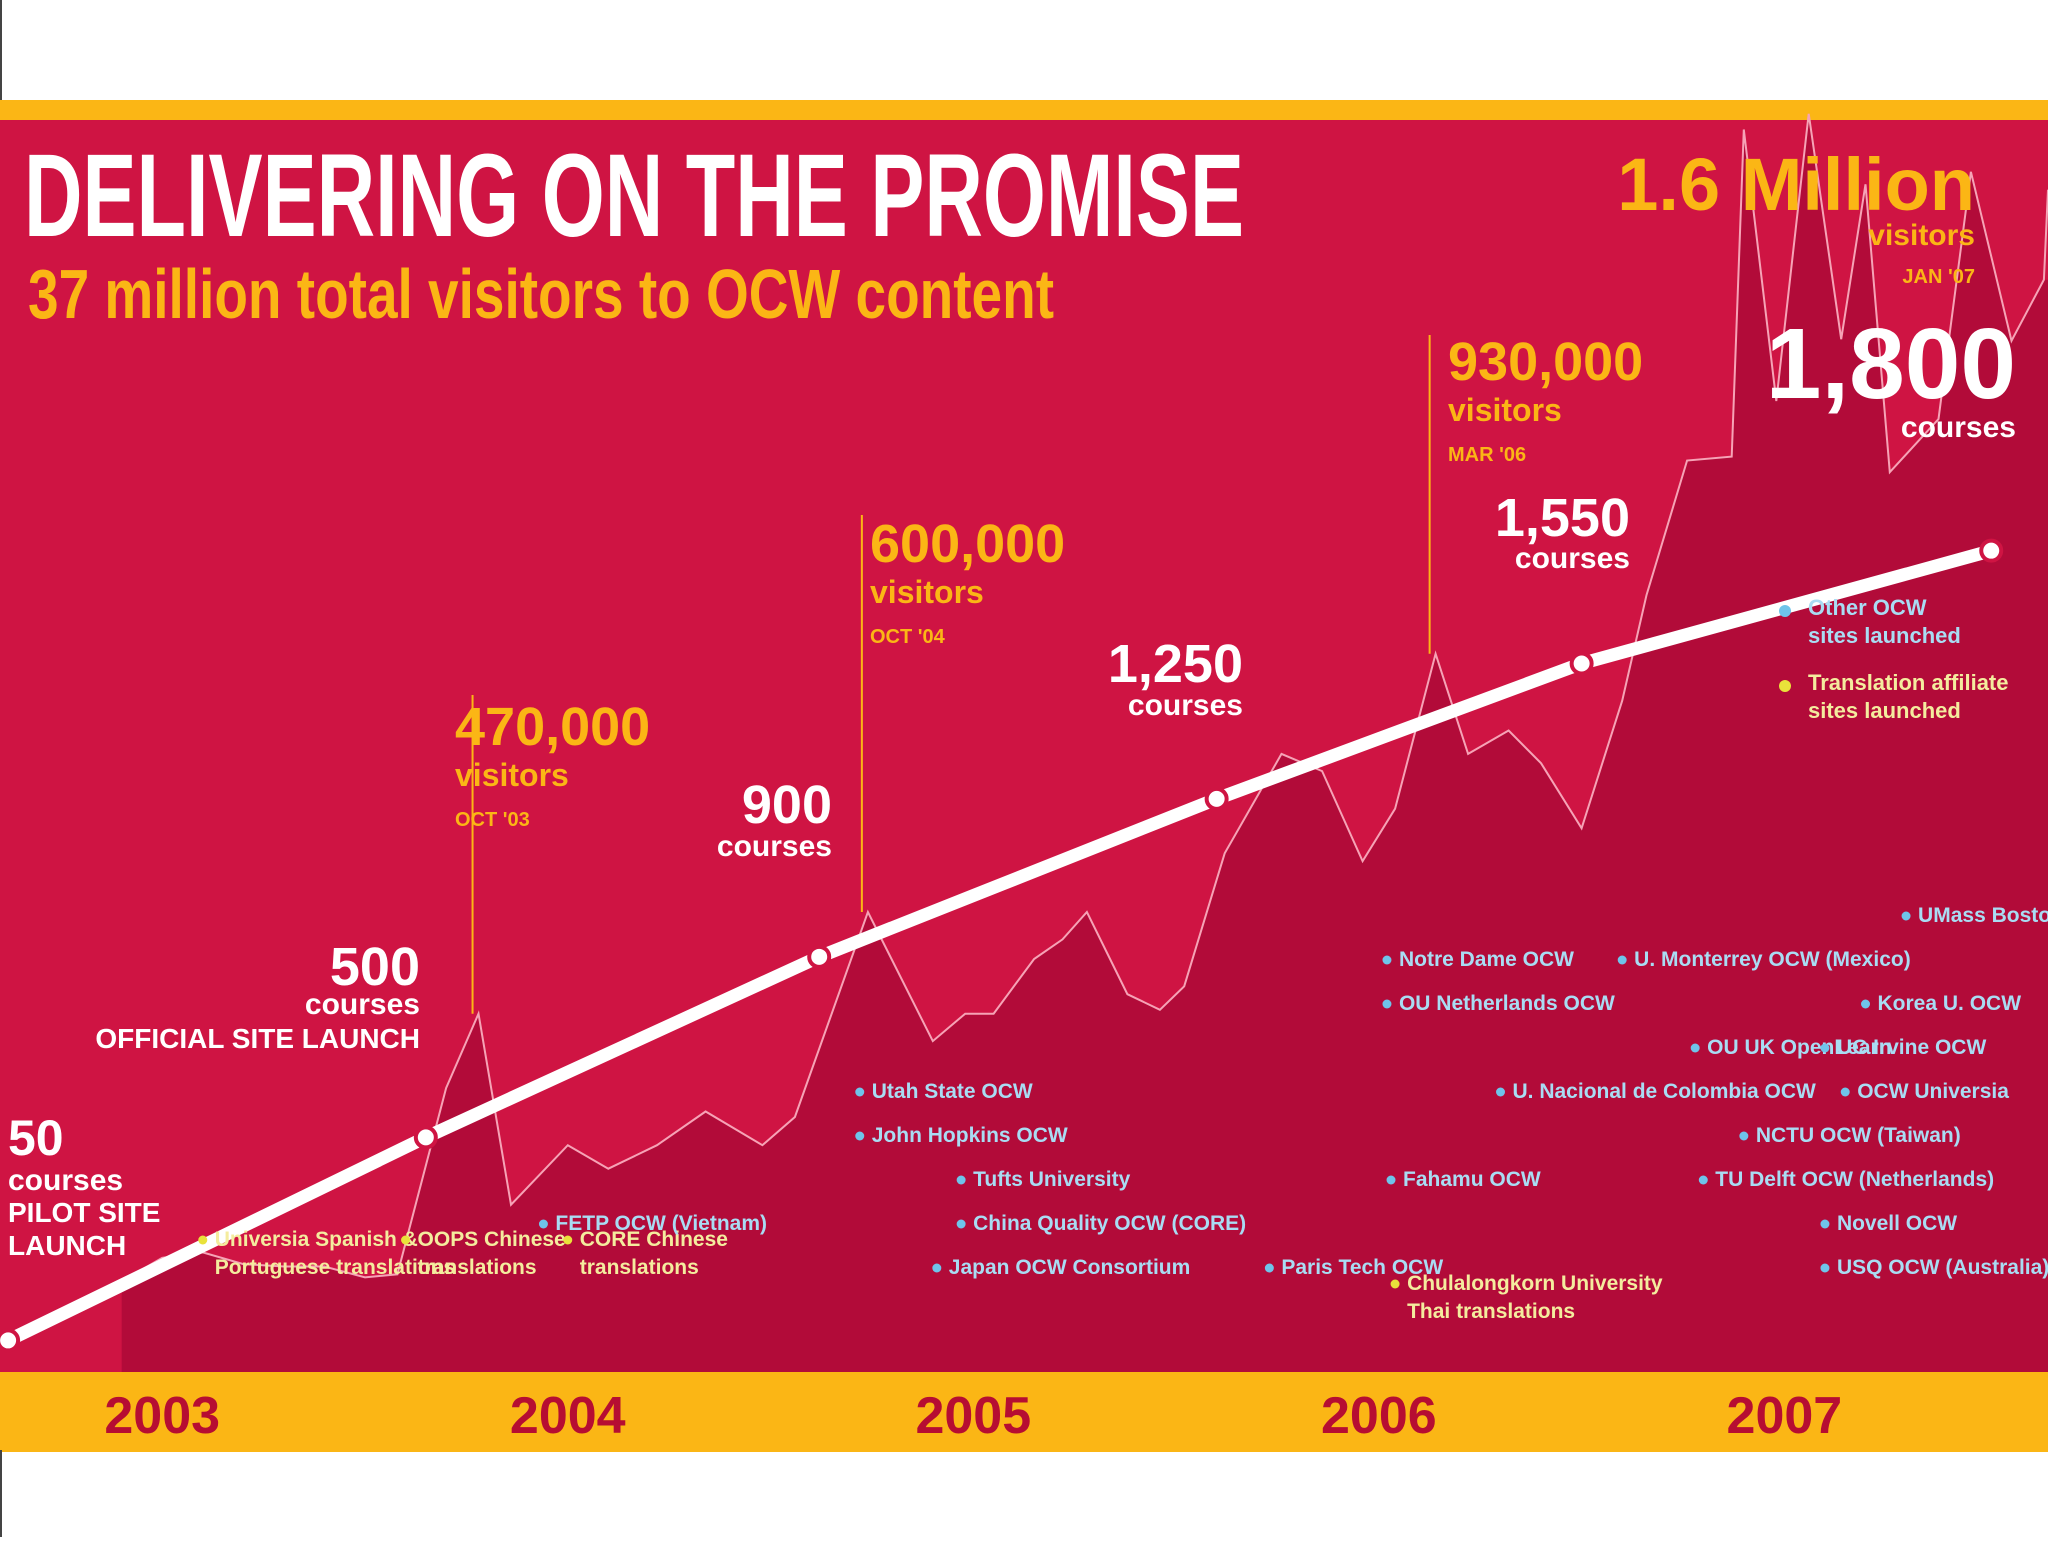 Image resolution: width=2048 pixels, height=1542 pixels. I want to click on event-annotation: UC Irvine OCW, so click(1903, 1047).